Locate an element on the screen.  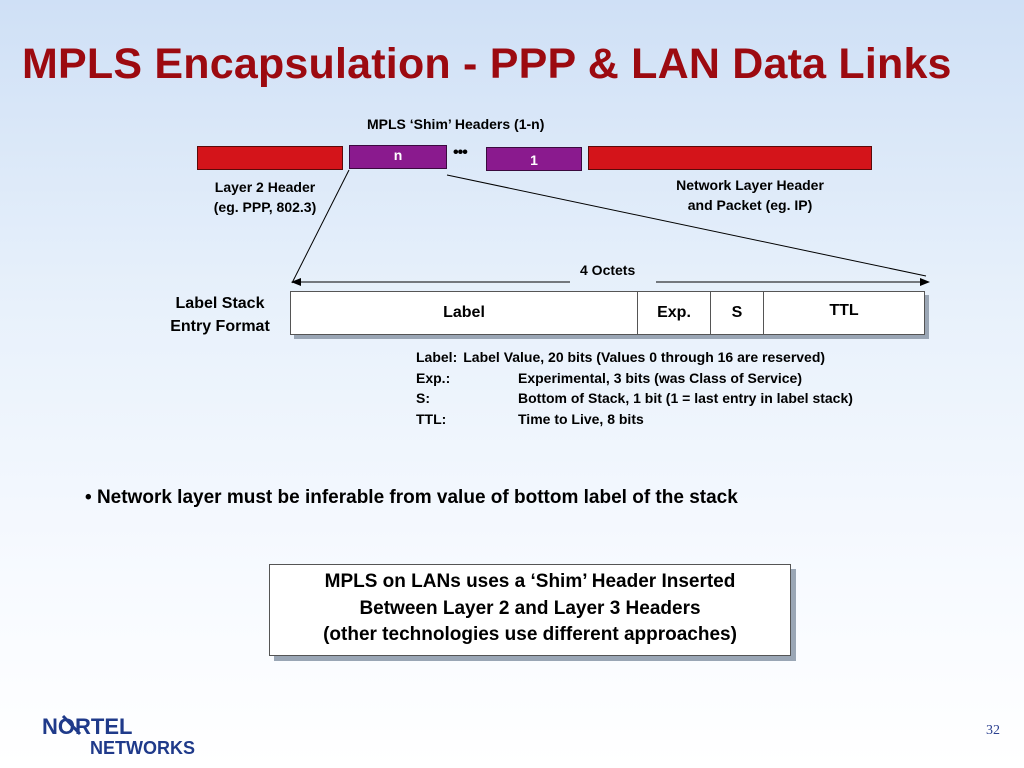
arrowhead-right is located at coordinates (925, 282).